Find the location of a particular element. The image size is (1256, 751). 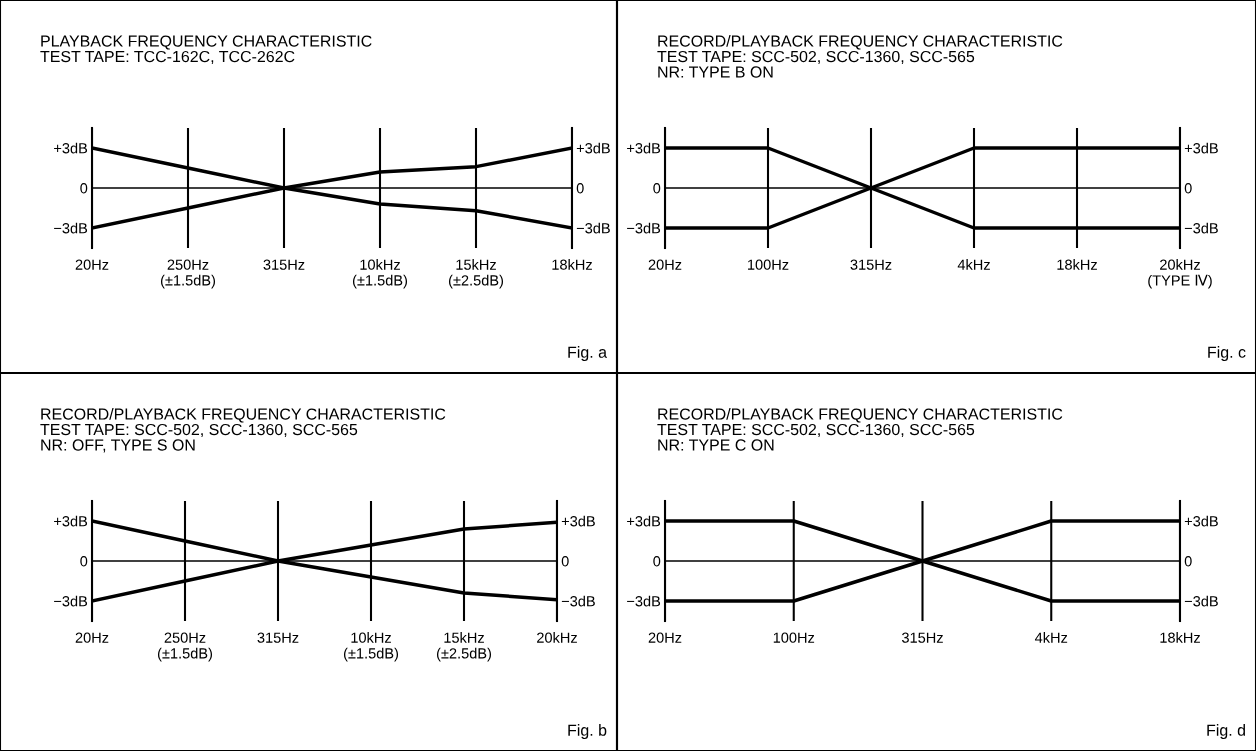

text: Fig. b is located at coordinates (587, 731).